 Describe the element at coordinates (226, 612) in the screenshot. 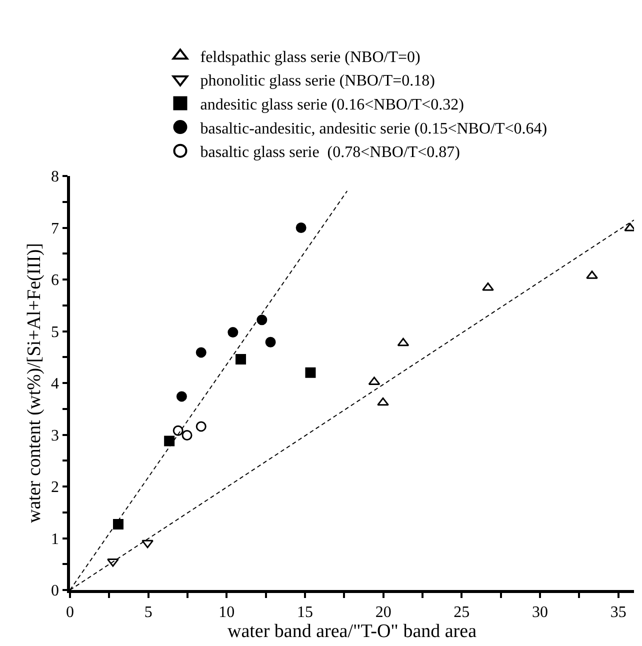

I see `x-tick-label: 10` at that location.